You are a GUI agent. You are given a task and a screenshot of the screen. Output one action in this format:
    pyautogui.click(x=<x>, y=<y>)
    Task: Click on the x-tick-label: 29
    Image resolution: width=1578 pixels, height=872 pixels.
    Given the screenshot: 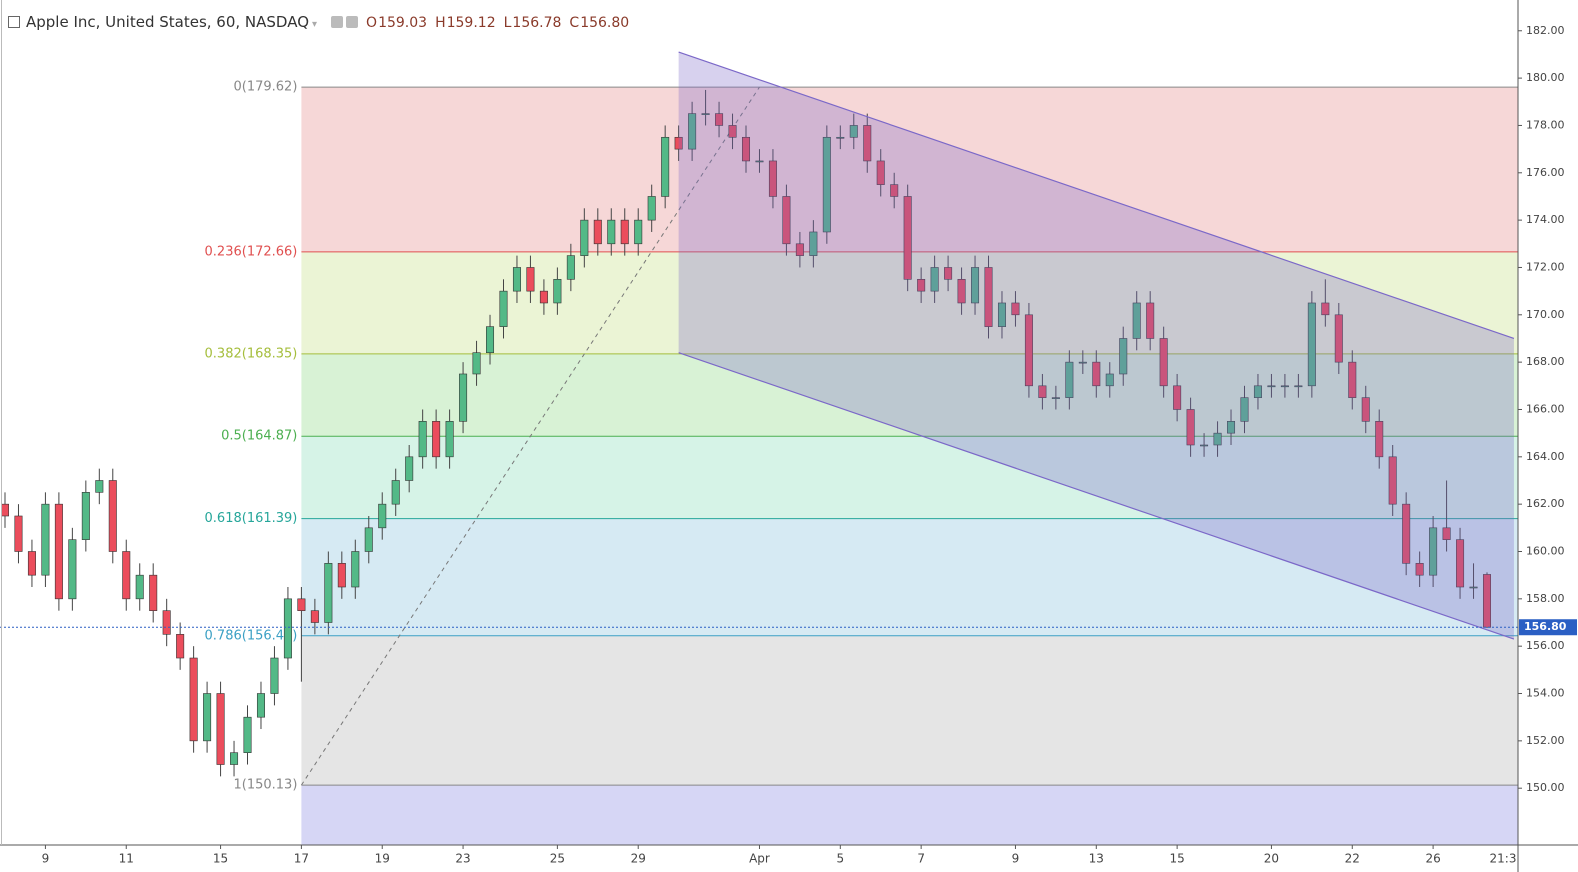 What is the action you would take?
    pyautogui.click(x=638, y=859)
    